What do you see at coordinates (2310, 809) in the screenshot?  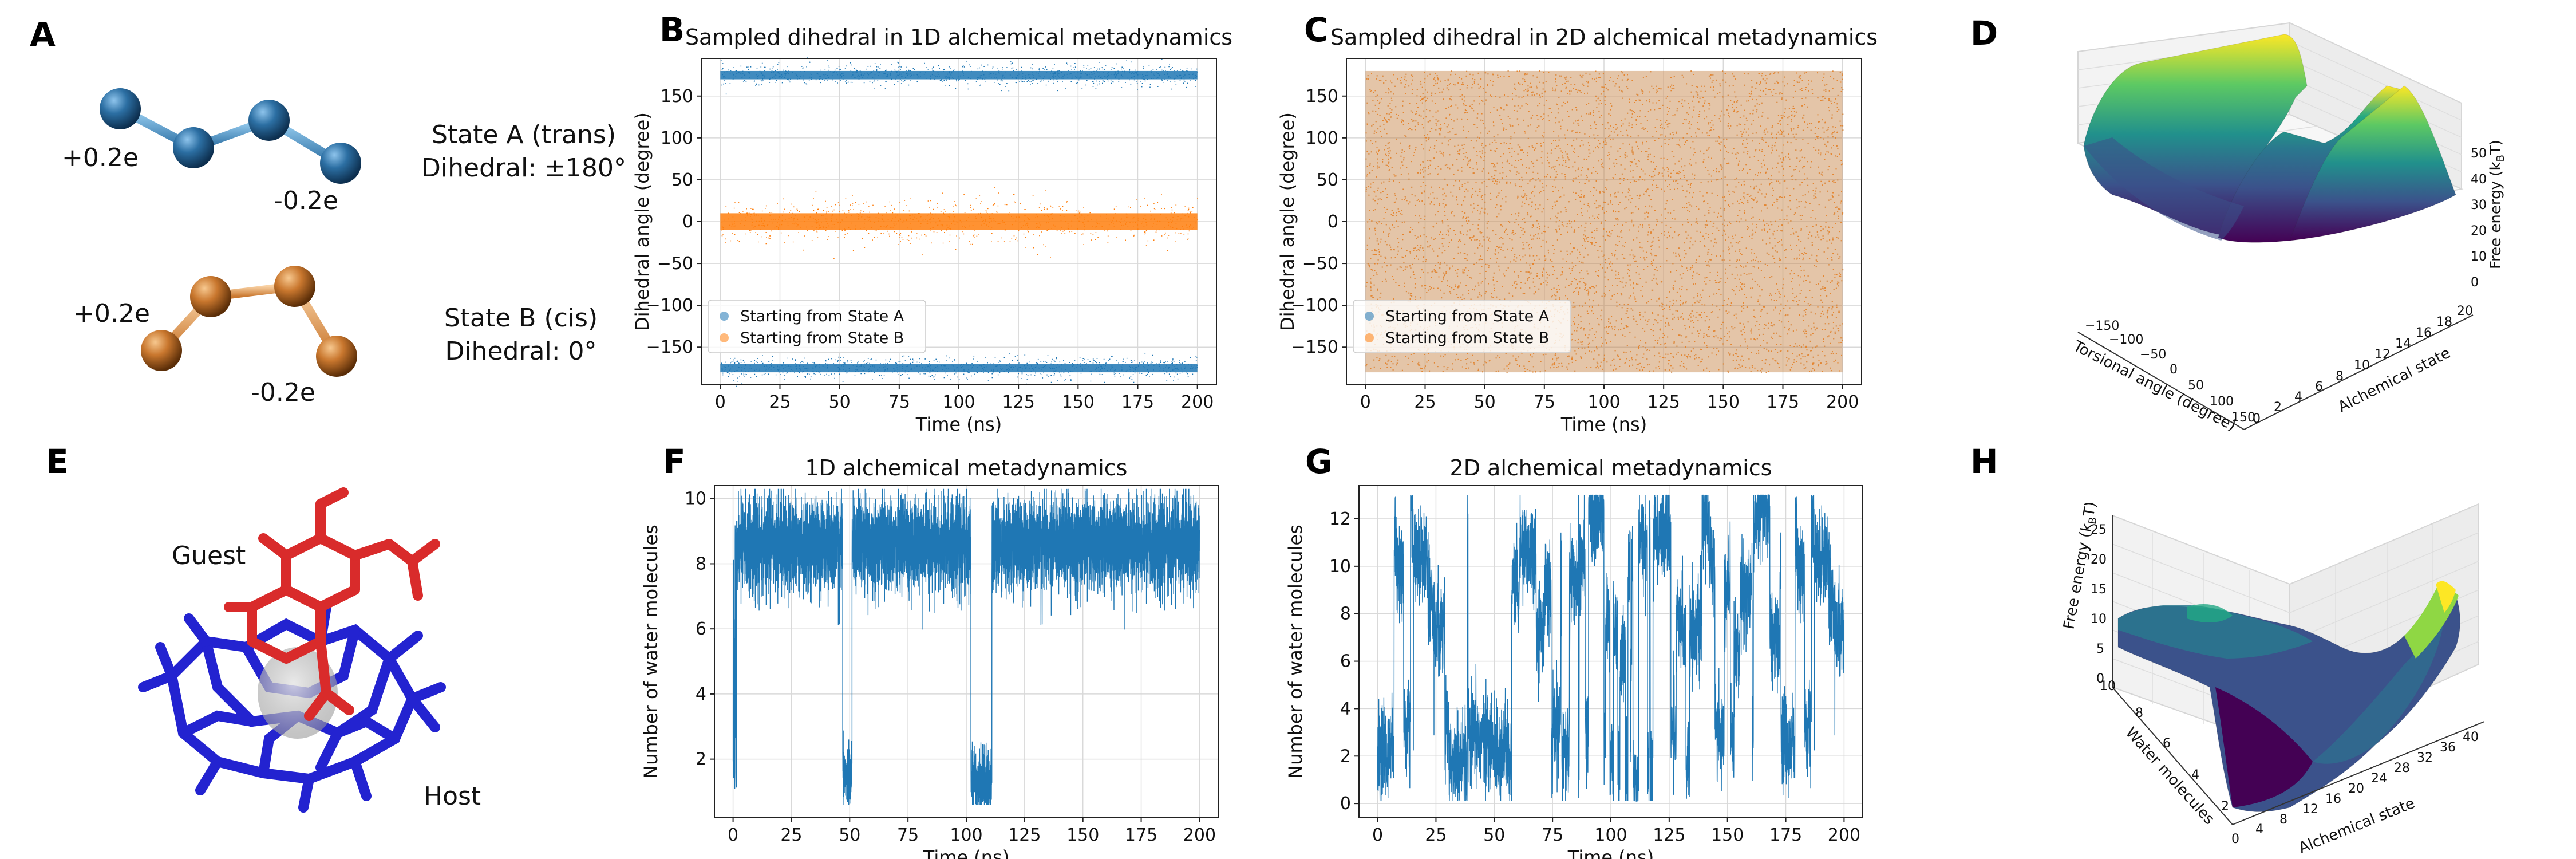 I see `xtick: 12` at bounding box center [2310, 809].